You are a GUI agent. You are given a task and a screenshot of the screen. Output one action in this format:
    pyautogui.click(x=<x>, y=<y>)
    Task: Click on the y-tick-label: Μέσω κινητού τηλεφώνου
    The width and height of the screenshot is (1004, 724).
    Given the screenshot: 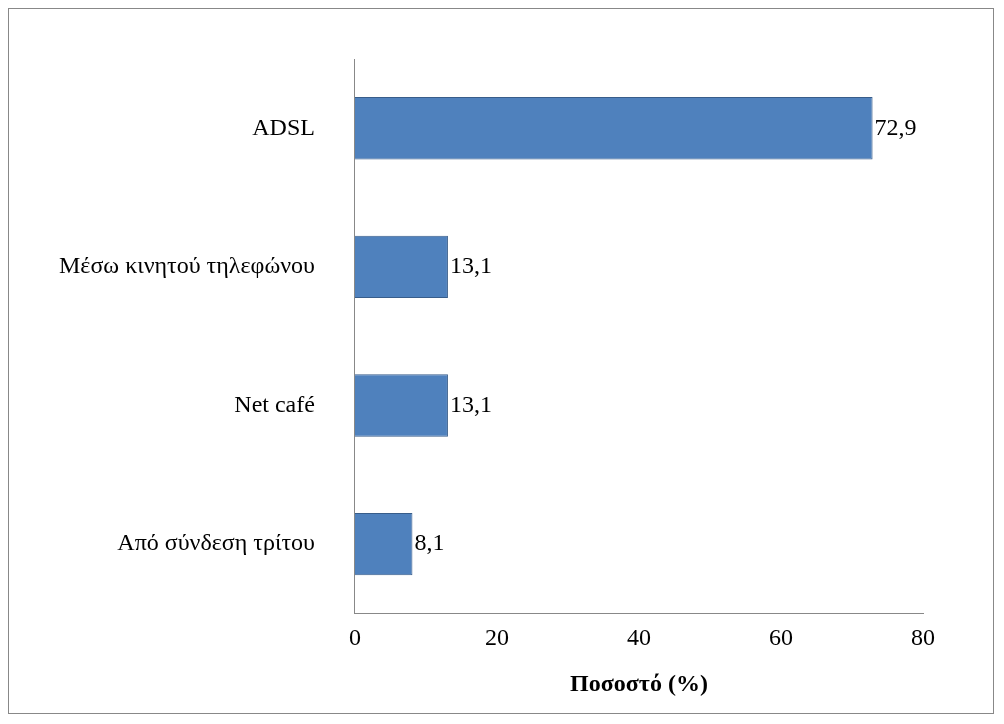 What is the action you would take?
    pyautogui.click(x=186, y=265)
    